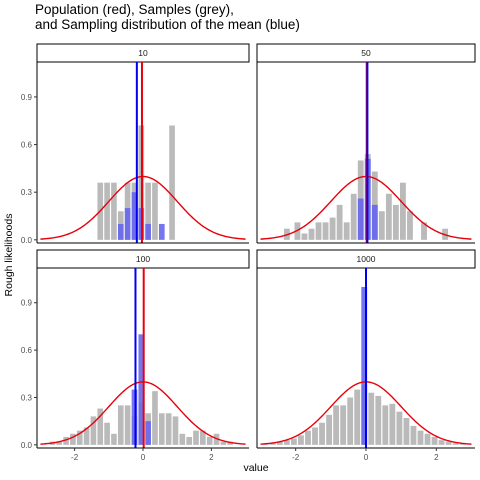 The height and width of the screenshot is (480, 480). I want to click on population-curve, so click(143, 207).